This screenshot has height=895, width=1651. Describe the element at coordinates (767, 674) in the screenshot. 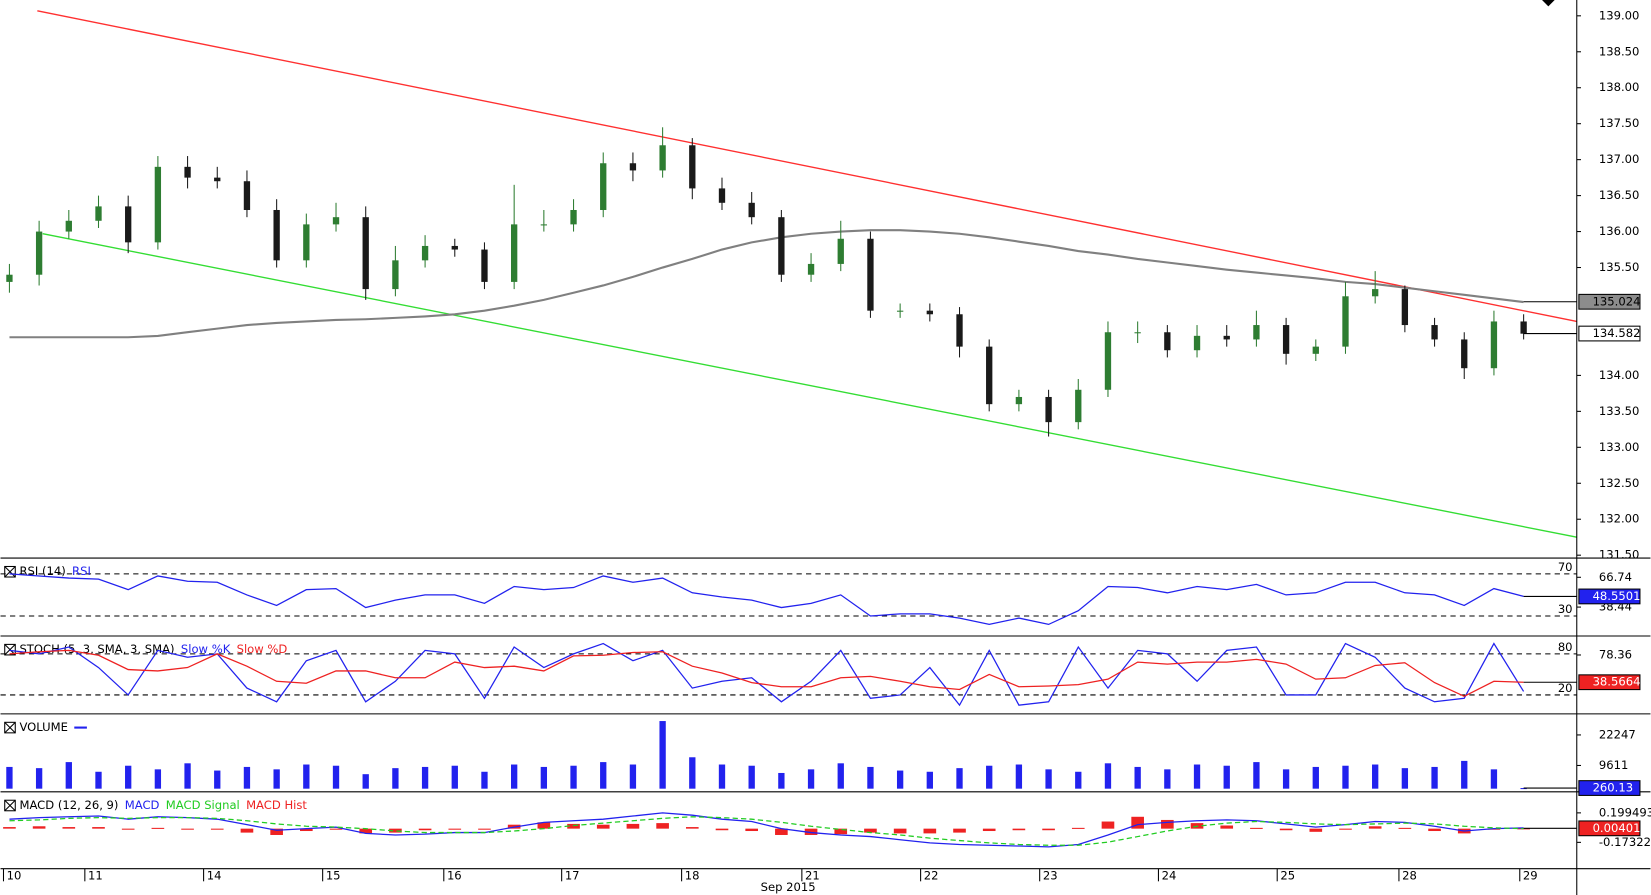

I see `indicator-line` at that location.